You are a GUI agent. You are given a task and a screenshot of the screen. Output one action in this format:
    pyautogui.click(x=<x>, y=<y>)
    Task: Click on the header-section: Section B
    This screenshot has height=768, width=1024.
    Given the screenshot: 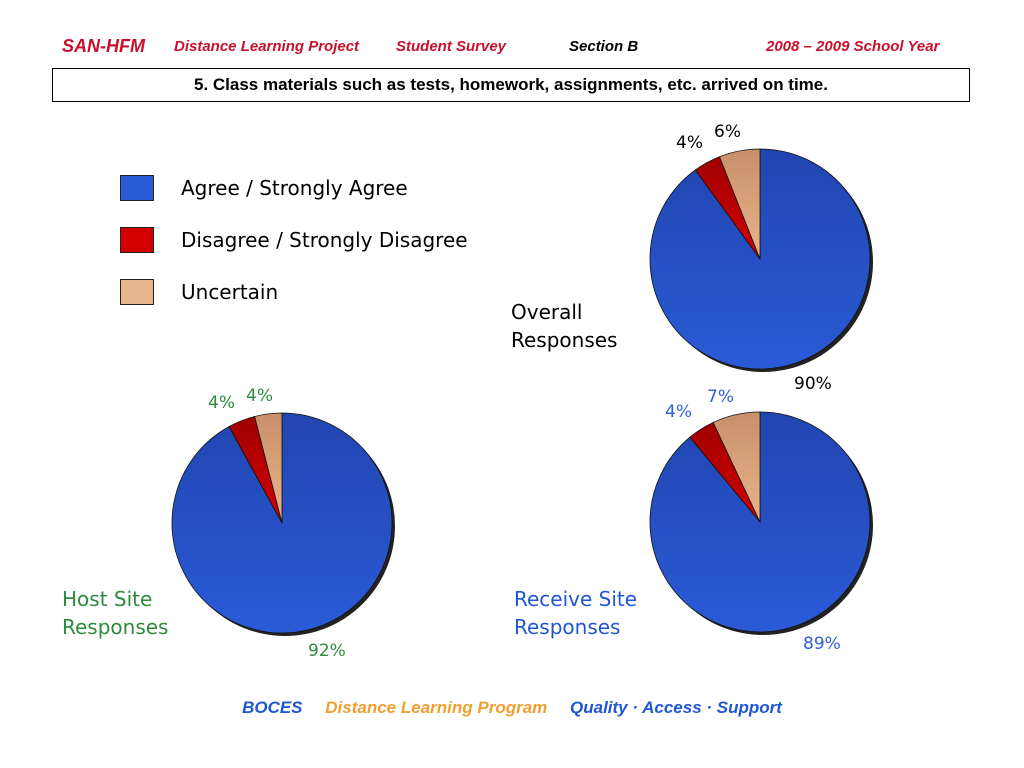 What is the action you would take?
    pyautogui.click(x=604, y=46)
    